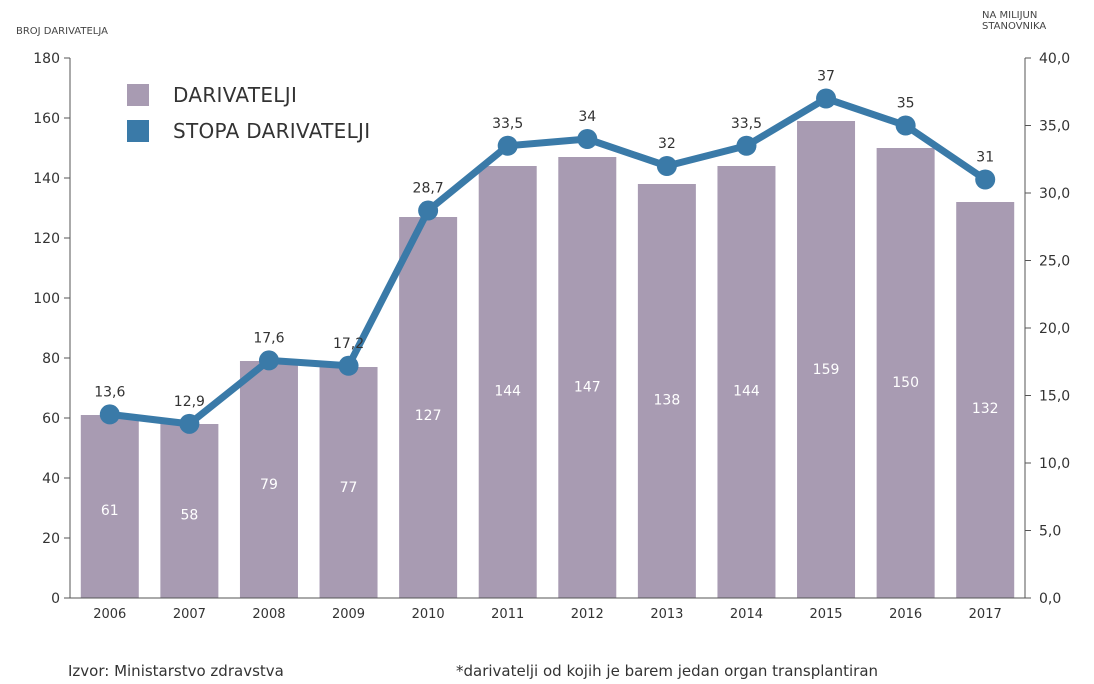  I want to click on bar-value-label: 159, so click(826, 370).